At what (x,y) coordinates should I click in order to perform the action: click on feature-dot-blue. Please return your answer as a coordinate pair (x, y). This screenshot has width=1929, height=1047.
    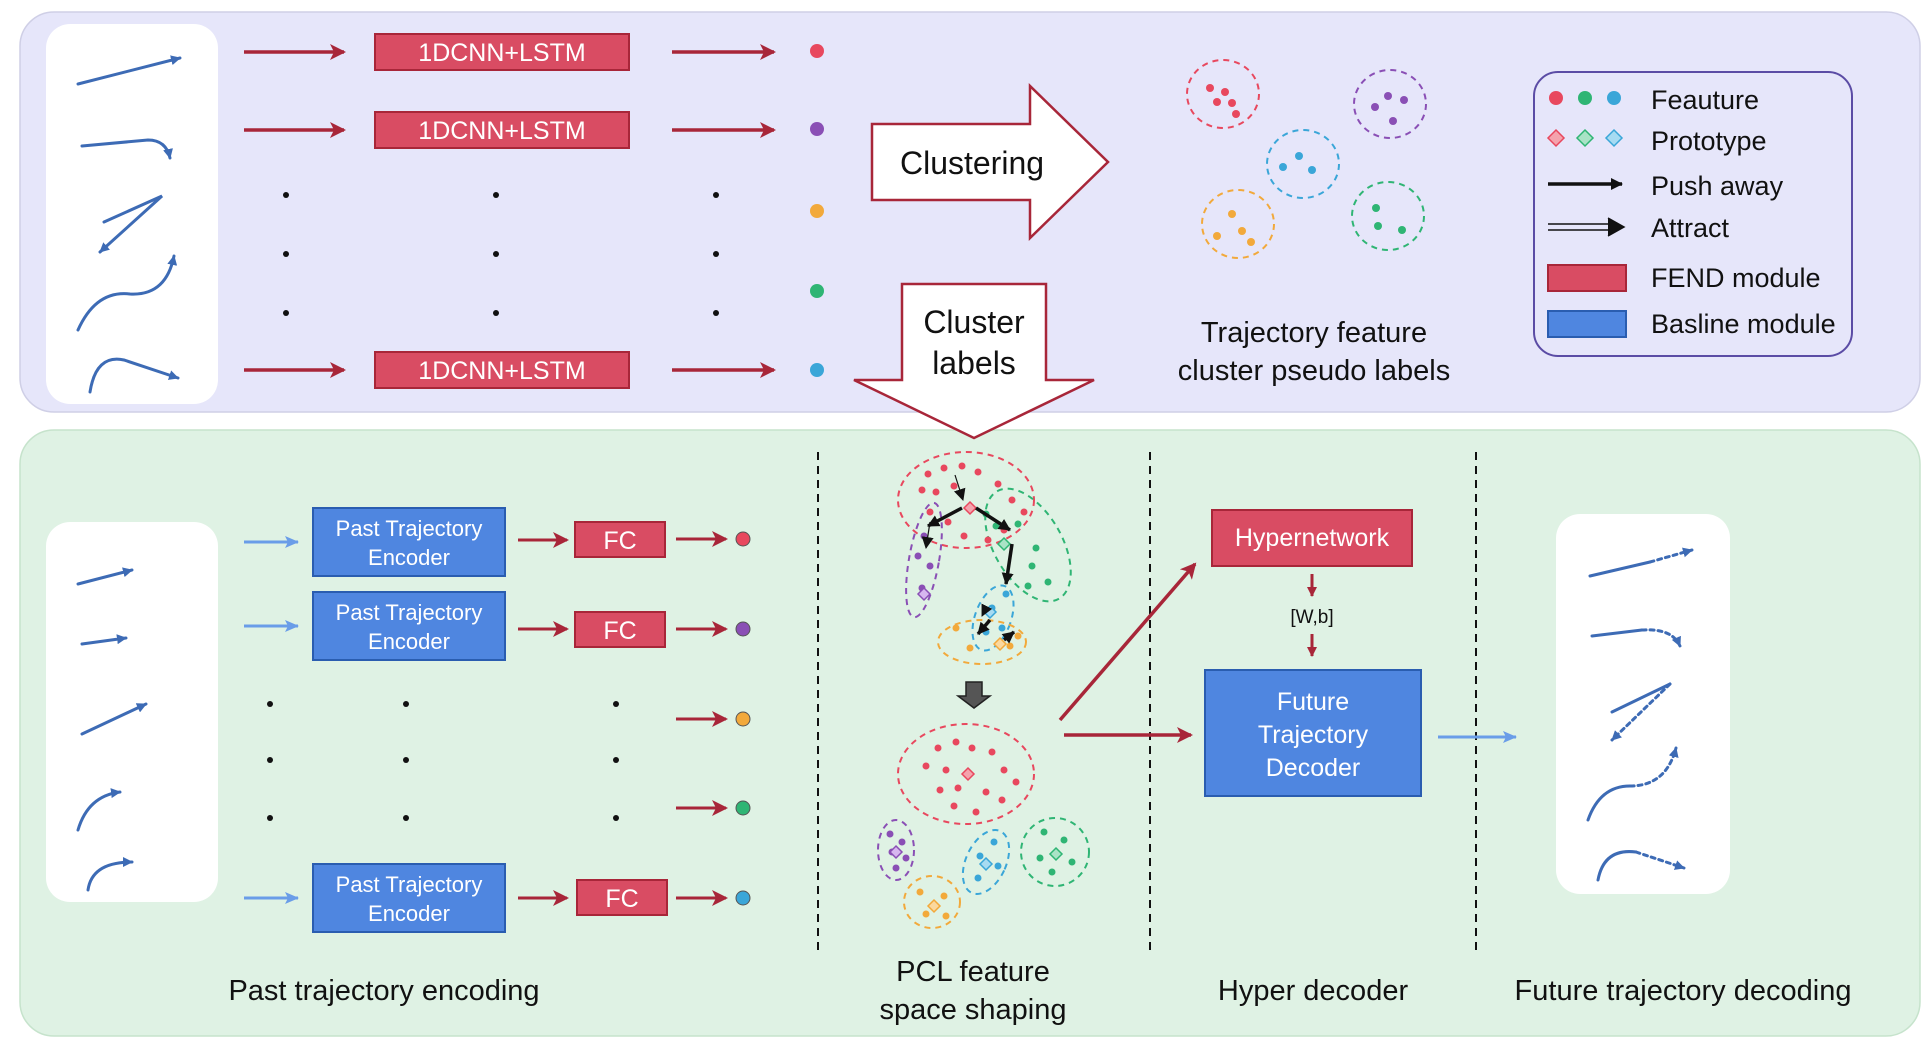
    Looking at the image, I should click on (817, 370).